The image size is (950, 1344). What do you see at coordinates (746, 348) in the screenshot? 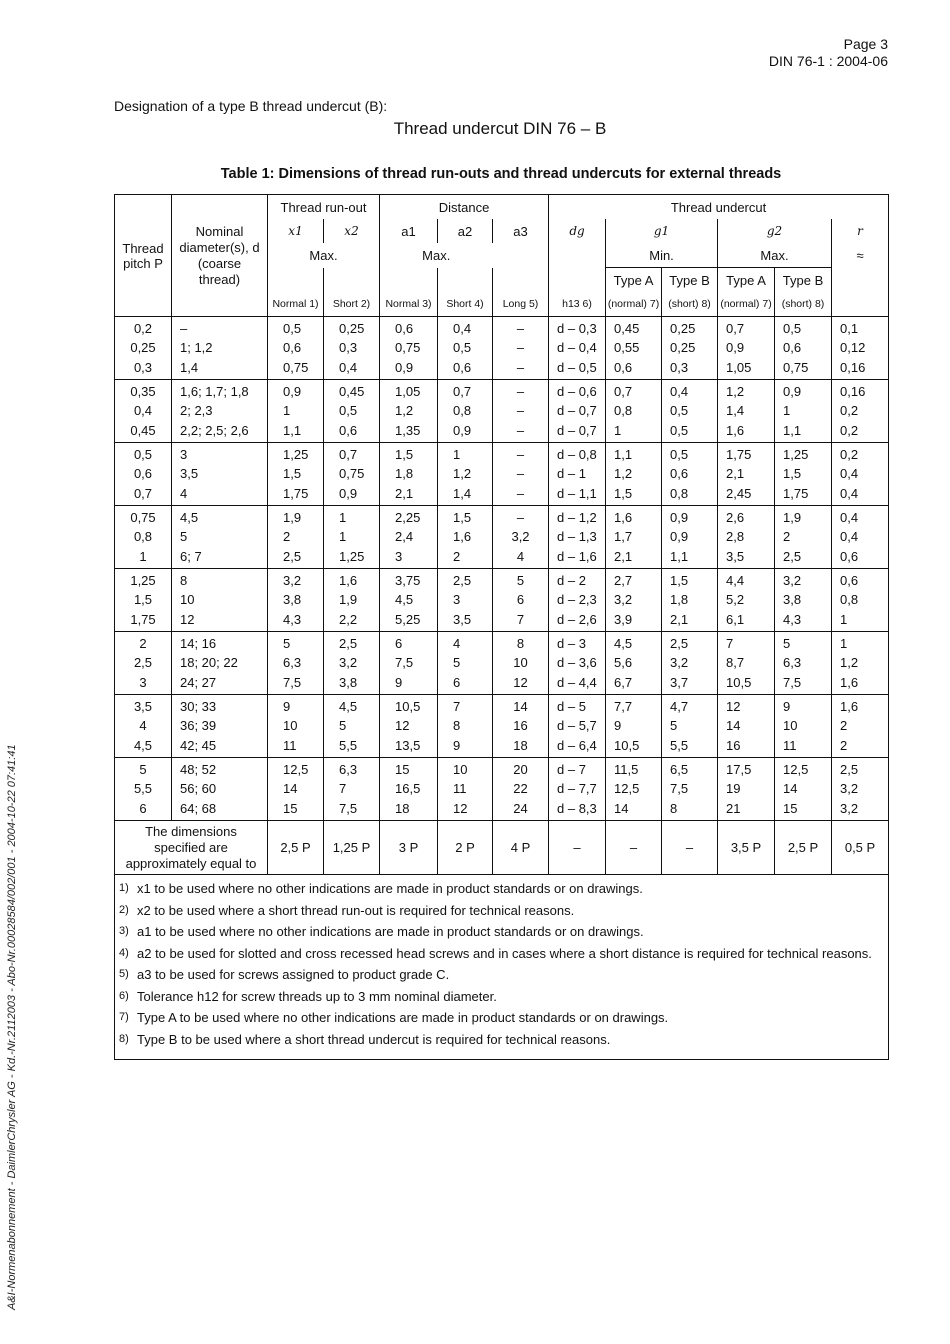
I see `cell-g2-type-a: 0,7 0,9 1,05` at bounding box center [746, 348].